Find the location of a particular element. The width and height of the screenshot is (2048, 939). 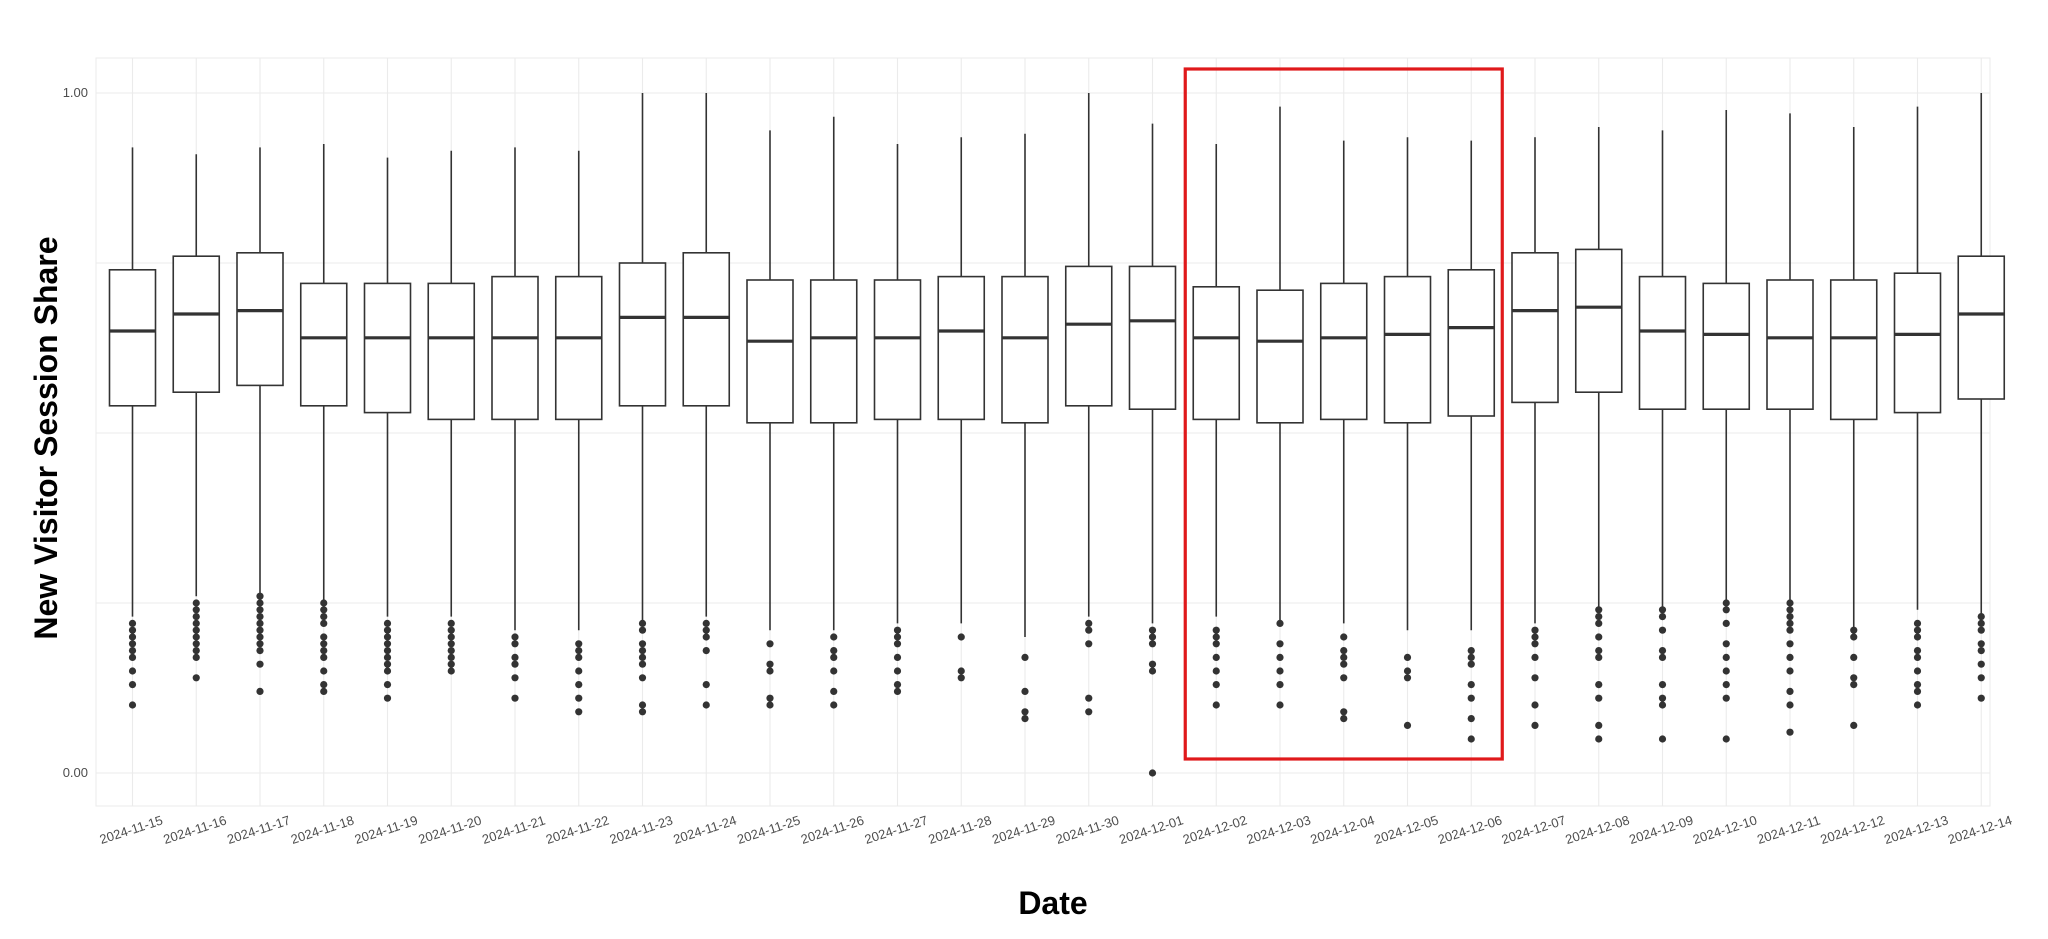

x-tick-label: 2024-12-14 is located at coordinates (1980, 829).